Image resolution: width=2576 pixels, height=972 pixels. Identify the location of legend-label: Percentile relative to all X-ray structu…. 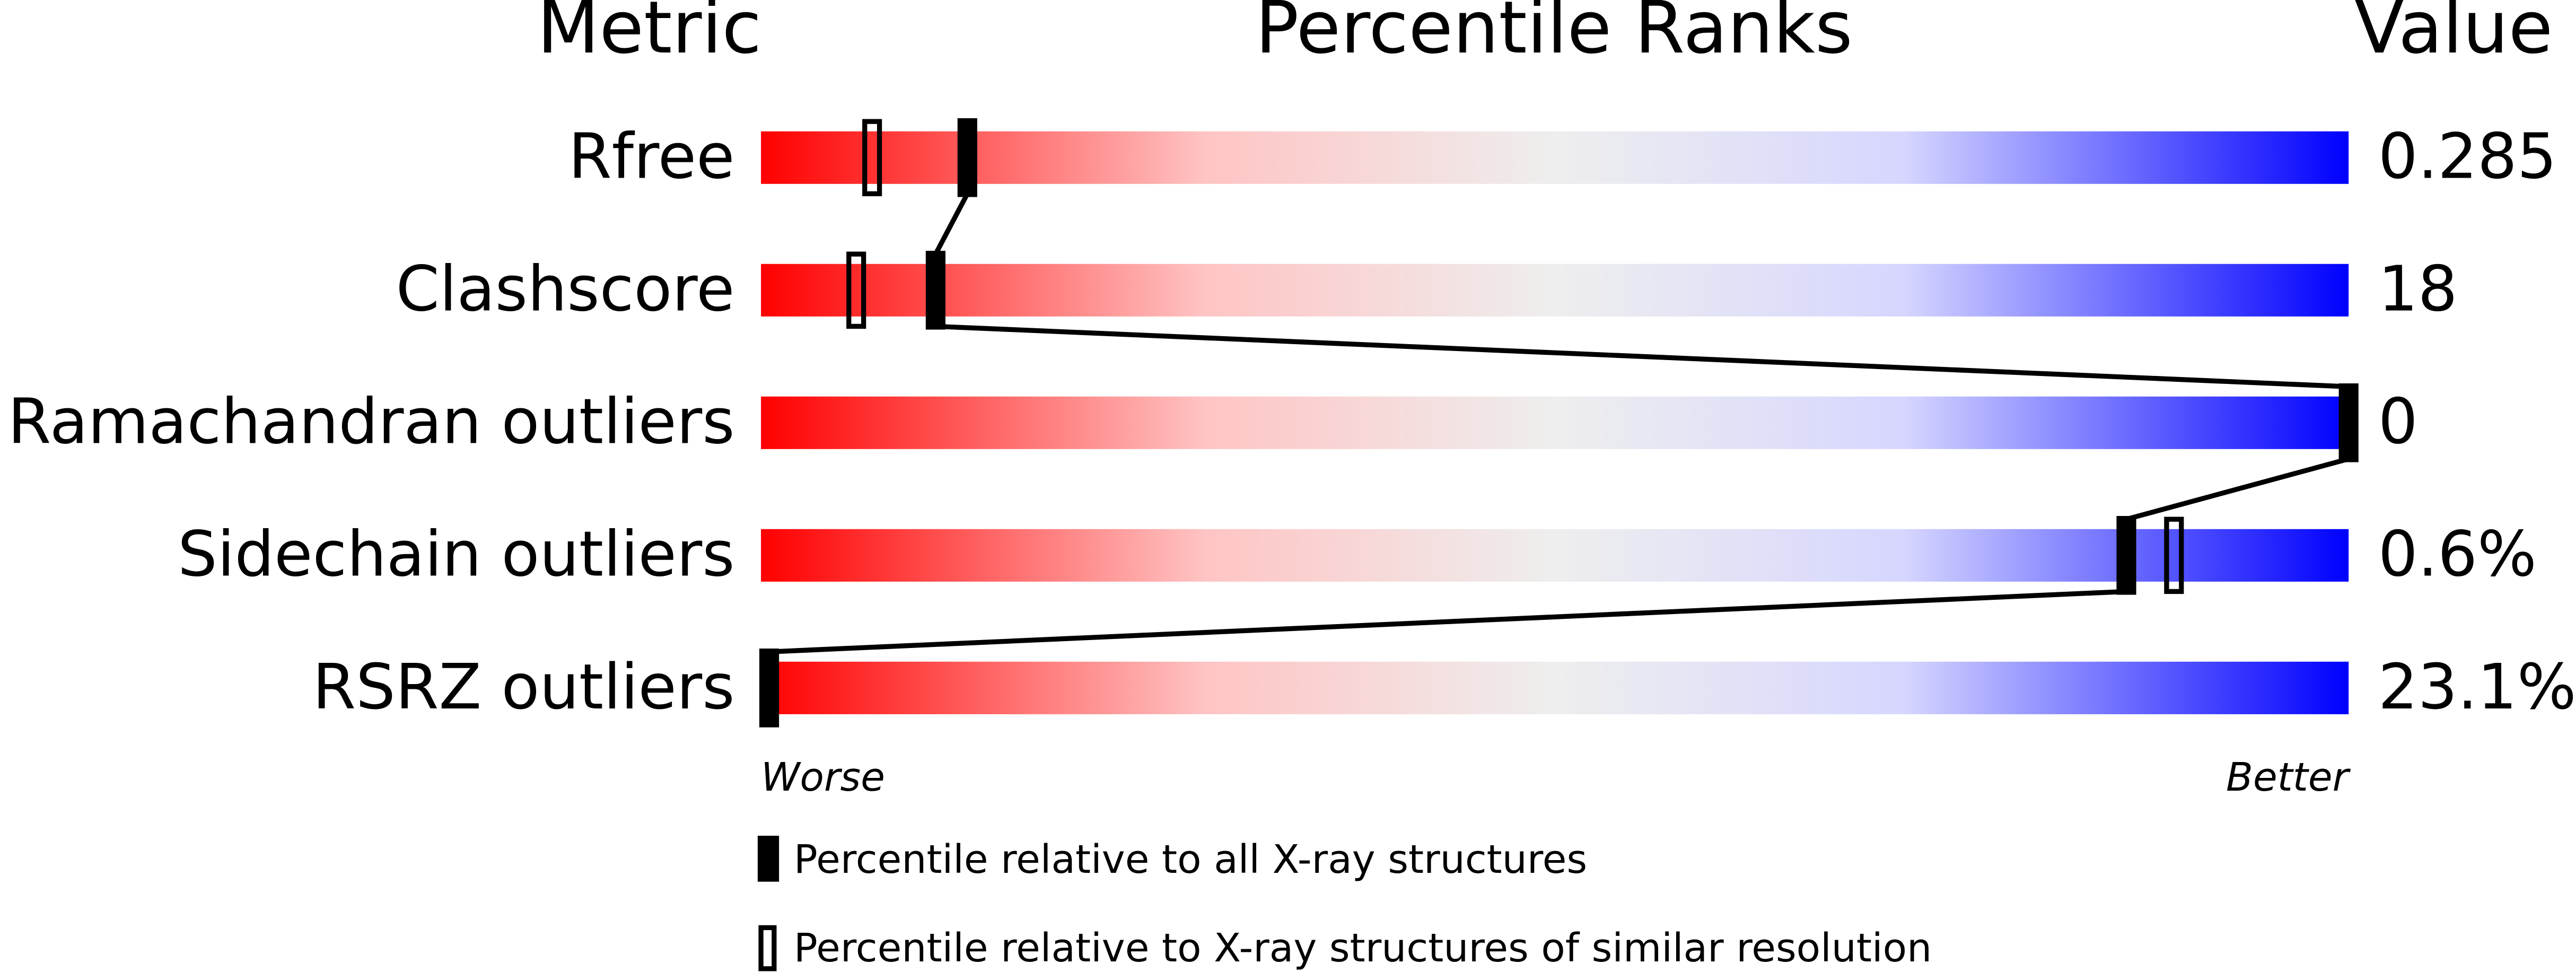
(1190, 859).